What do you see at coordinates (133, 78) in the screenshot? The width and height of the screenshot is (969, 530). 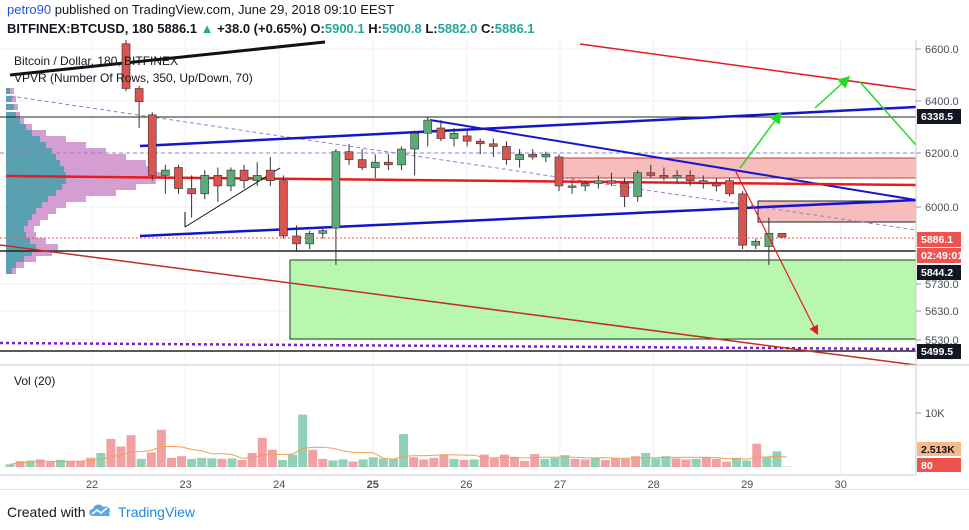 I see `vpvr-legend: VPVR (Number Of Rows, 350, Up/Down, 70)` at bounding box center [133, 78].